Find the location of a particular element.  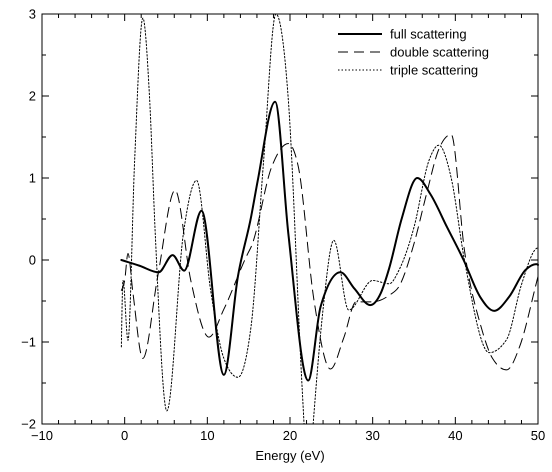

x-tick-label: 0 is located at coordinates (124, 435).